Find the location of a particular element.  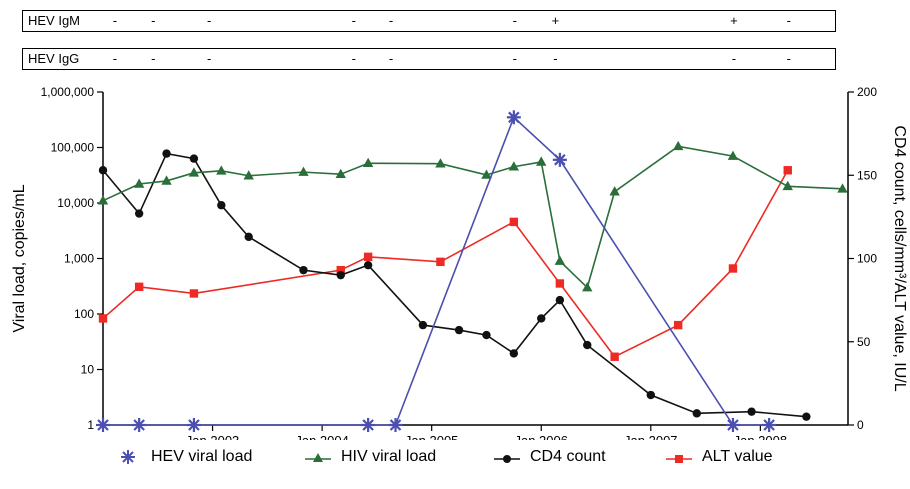

legend-item-alt: ALT value is located at coordinates (719, 457).